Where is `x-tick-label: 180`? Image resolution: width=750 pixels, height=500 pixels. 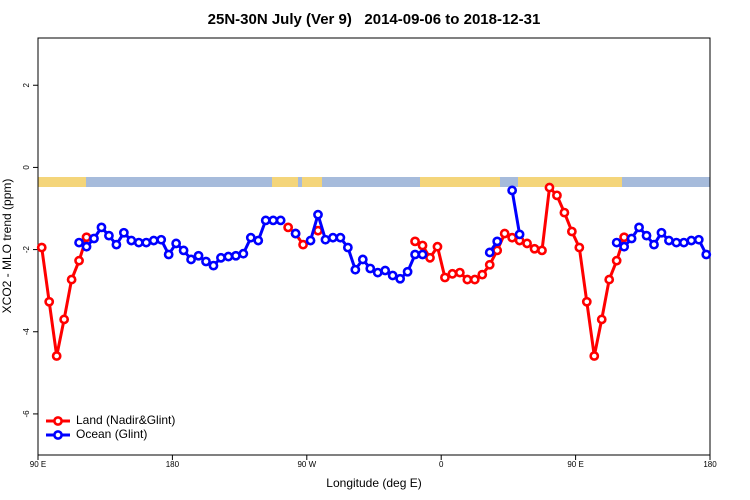 x-tick-label: 180 is located at coordinates (710, 464).